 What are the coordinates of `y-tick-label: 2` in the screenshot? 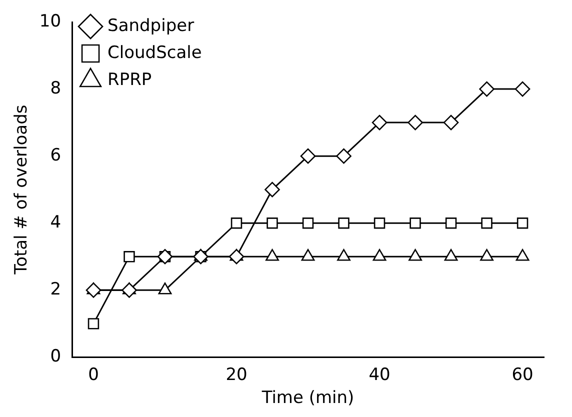 It's located at (56, 290).